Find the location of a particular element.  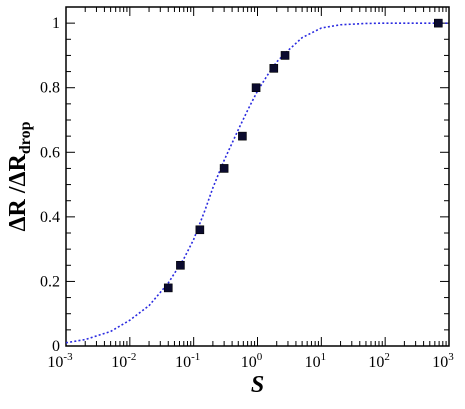

x-tick-label-exponent: 2 is located at coordinates (387, 357).